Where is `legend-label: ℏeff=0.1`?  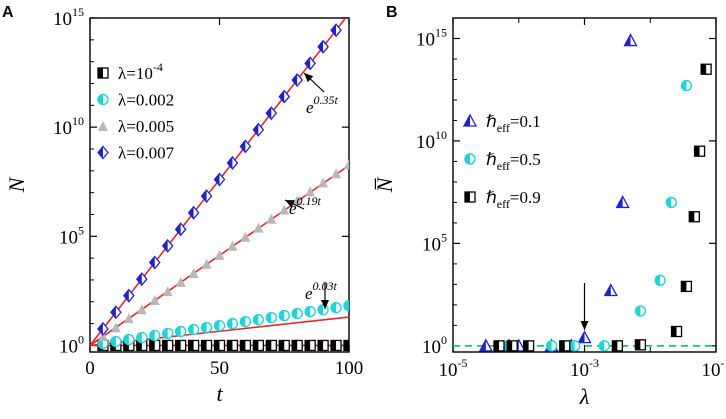 legend-label: ℏeff=0.1 is located at coordinates (513, 123).